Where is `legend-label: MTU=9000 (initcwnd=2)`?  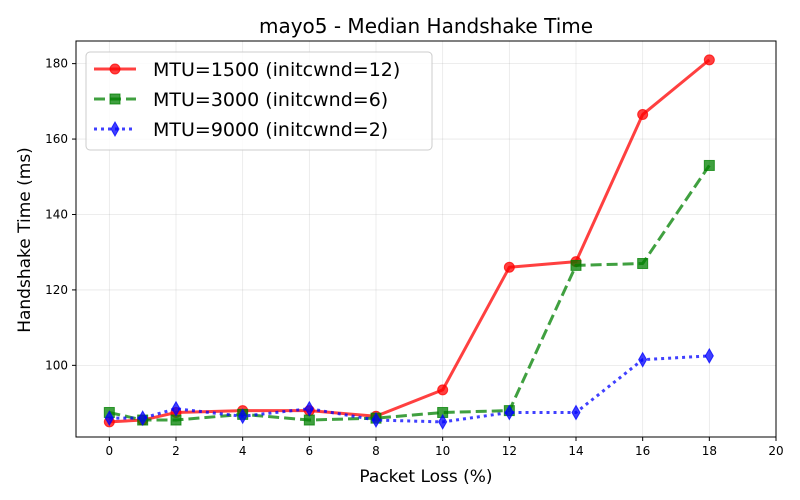
legend-label: MTU=9000 (initcwnd=2) is located at coordinates (270, 130).